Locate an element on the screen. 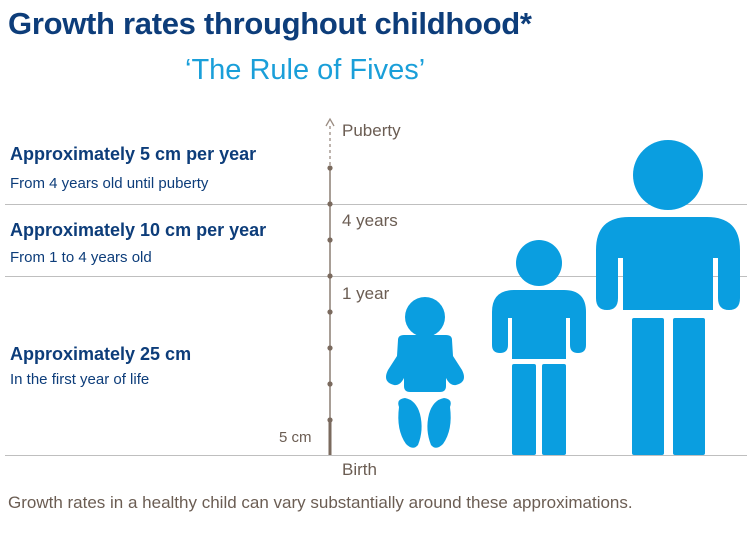  band-heading-toddler: Approximately 10 cm per year is located at coordinates (138, 230).